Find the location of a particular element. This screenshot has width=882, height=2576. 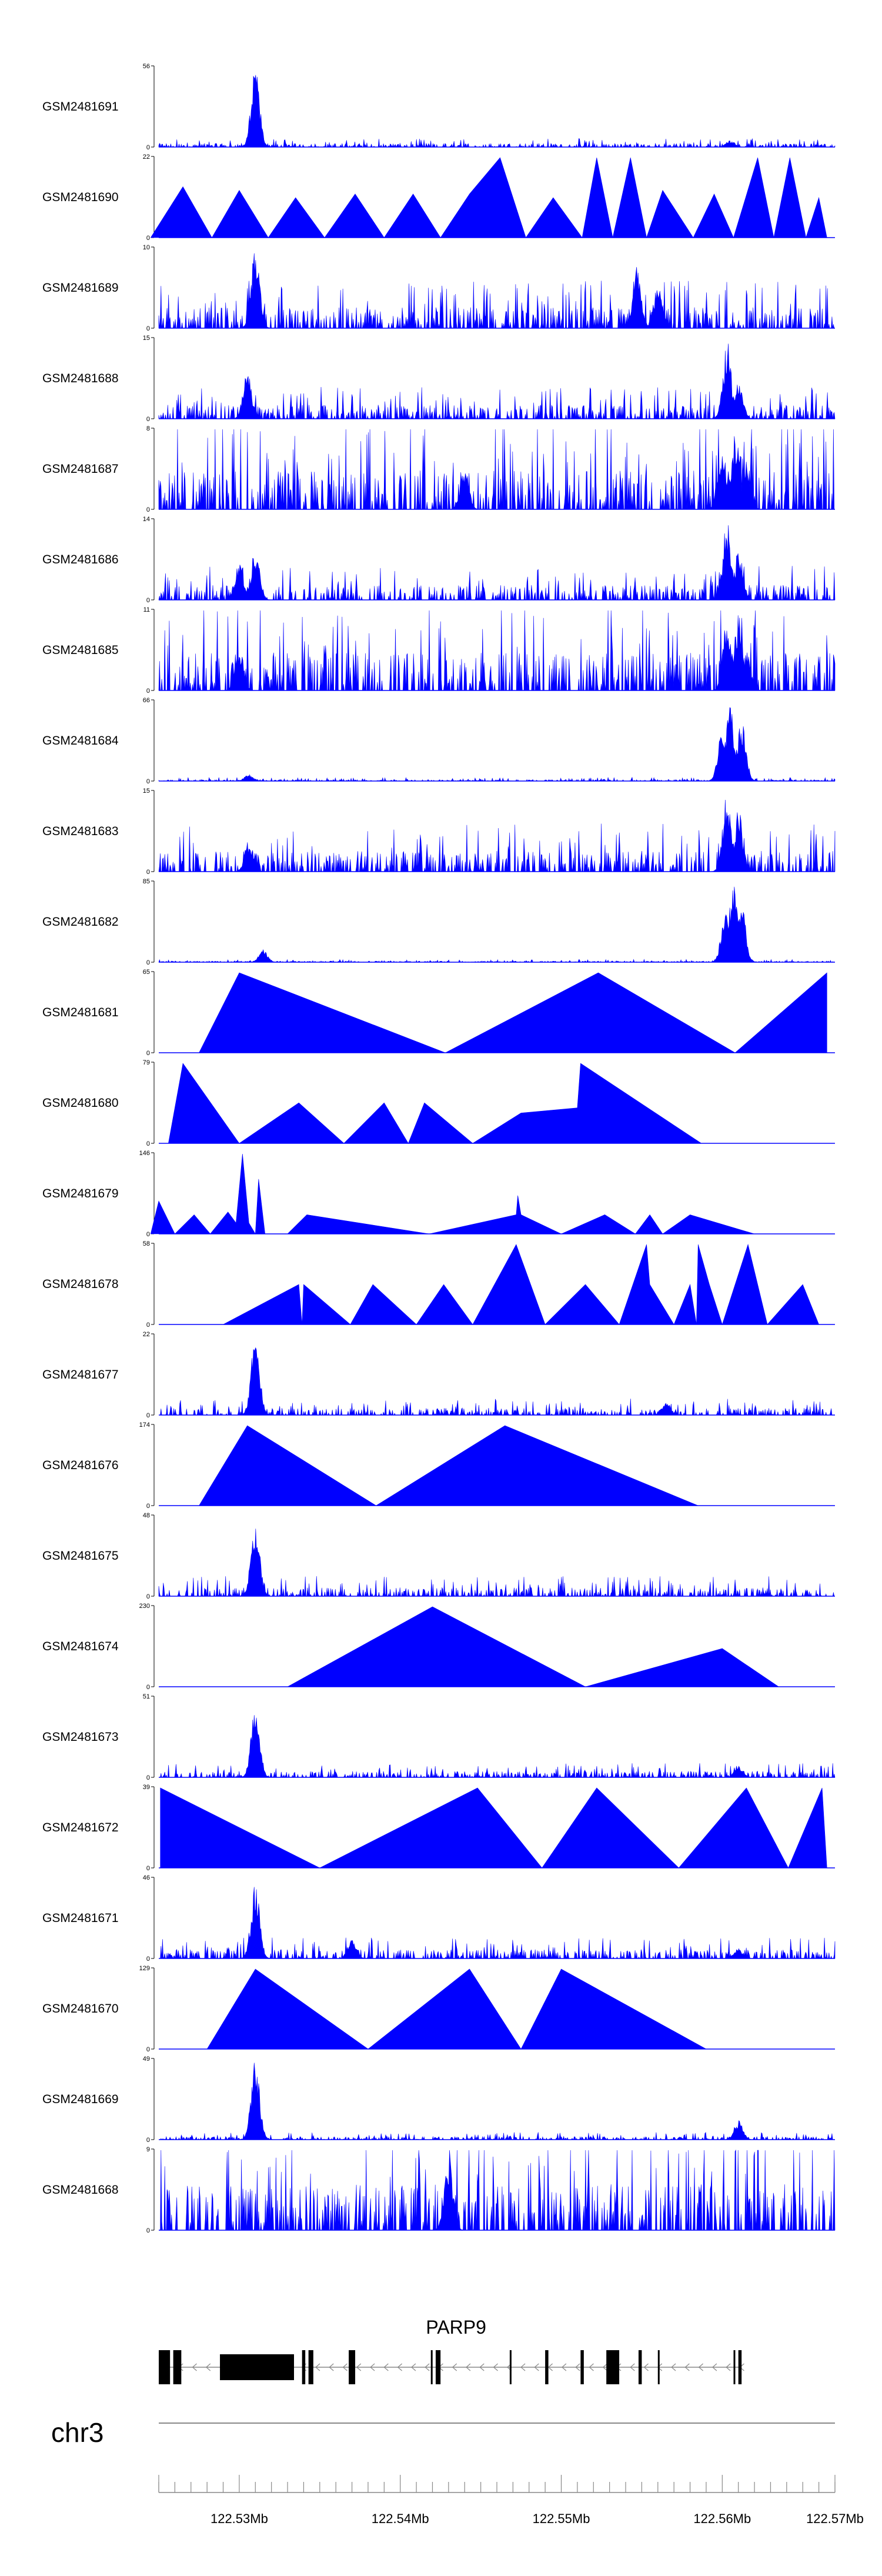

track-GSM2481681: GSM2481681 65 0 is located at coordinates (438, 1013).